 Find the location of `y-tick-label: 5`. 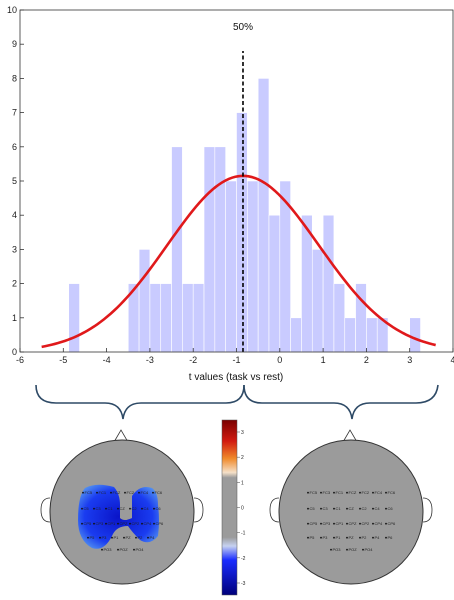

y-tick-label: 5 is located at coordinates (14, 181).